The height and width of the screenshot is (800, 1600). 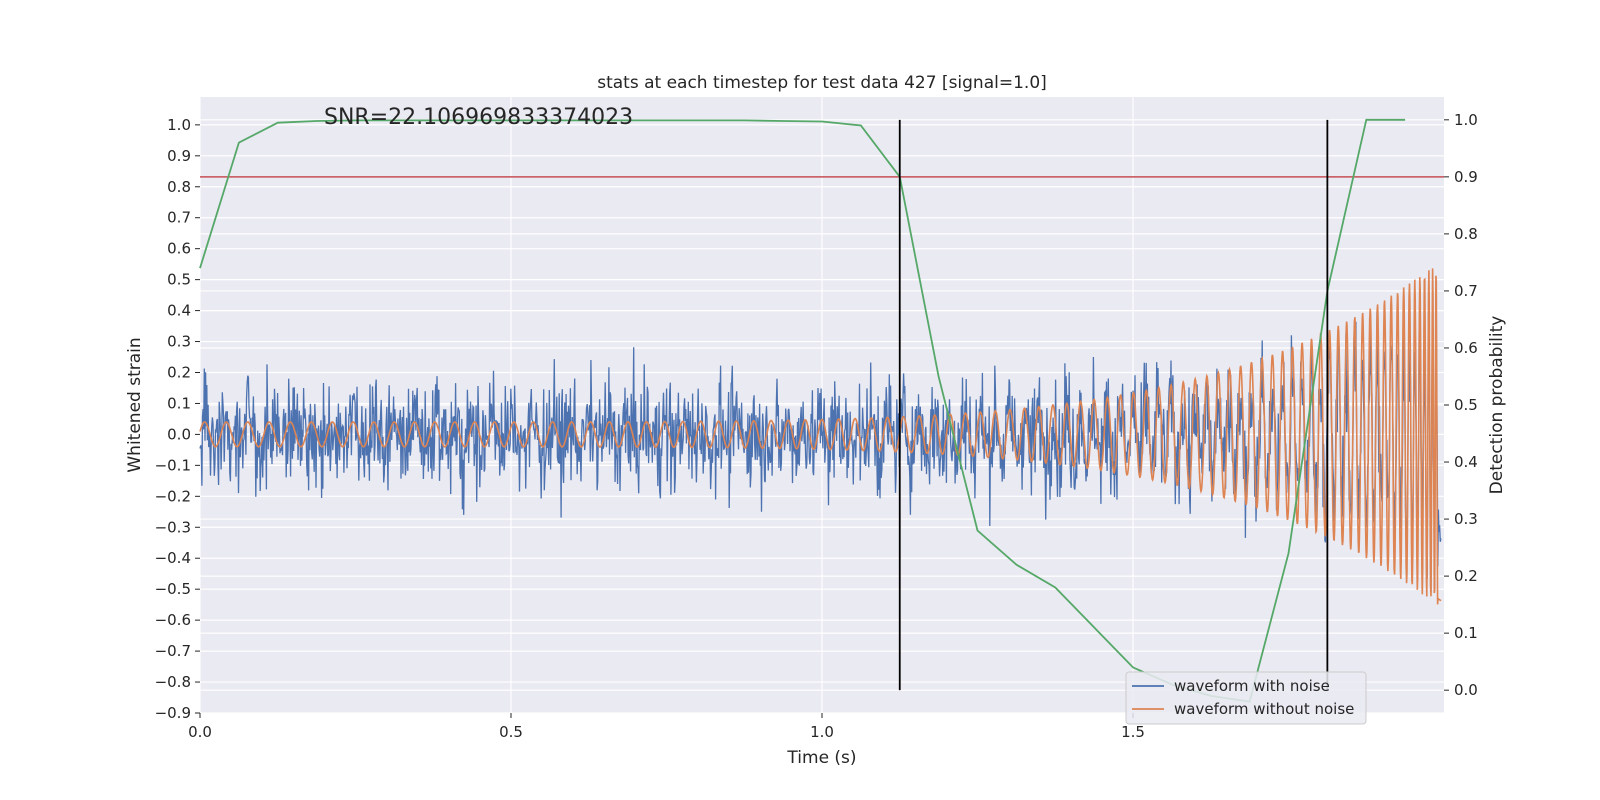 I want to click on y2-axis-label: Detection probability, so click(x=1497, y=405).